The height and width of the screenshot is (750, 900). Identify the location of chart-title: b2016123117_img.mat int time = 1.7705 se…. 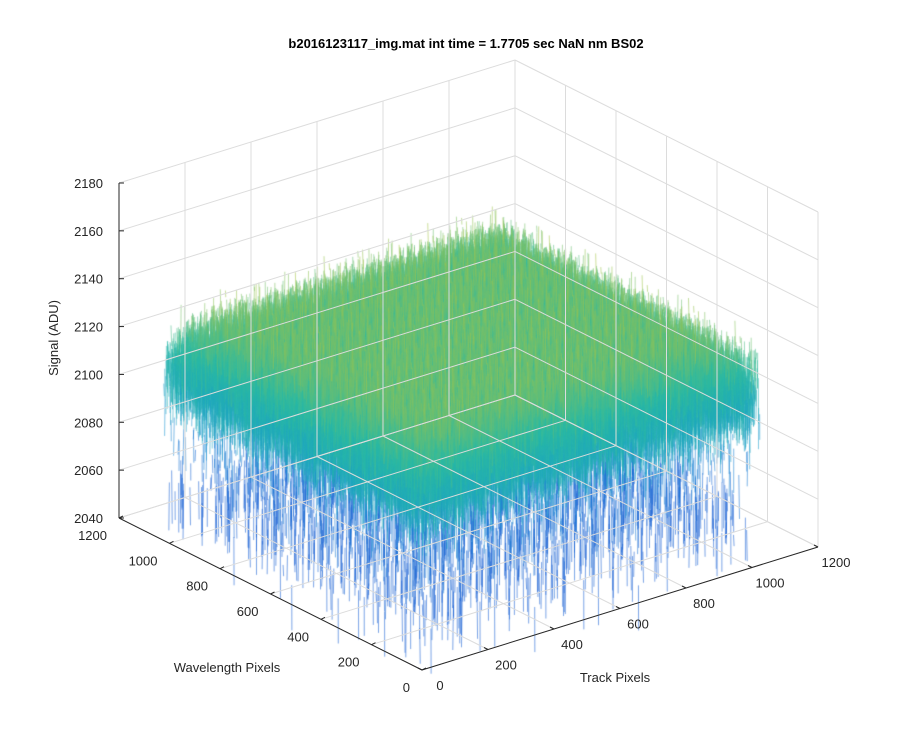
(465, 43).